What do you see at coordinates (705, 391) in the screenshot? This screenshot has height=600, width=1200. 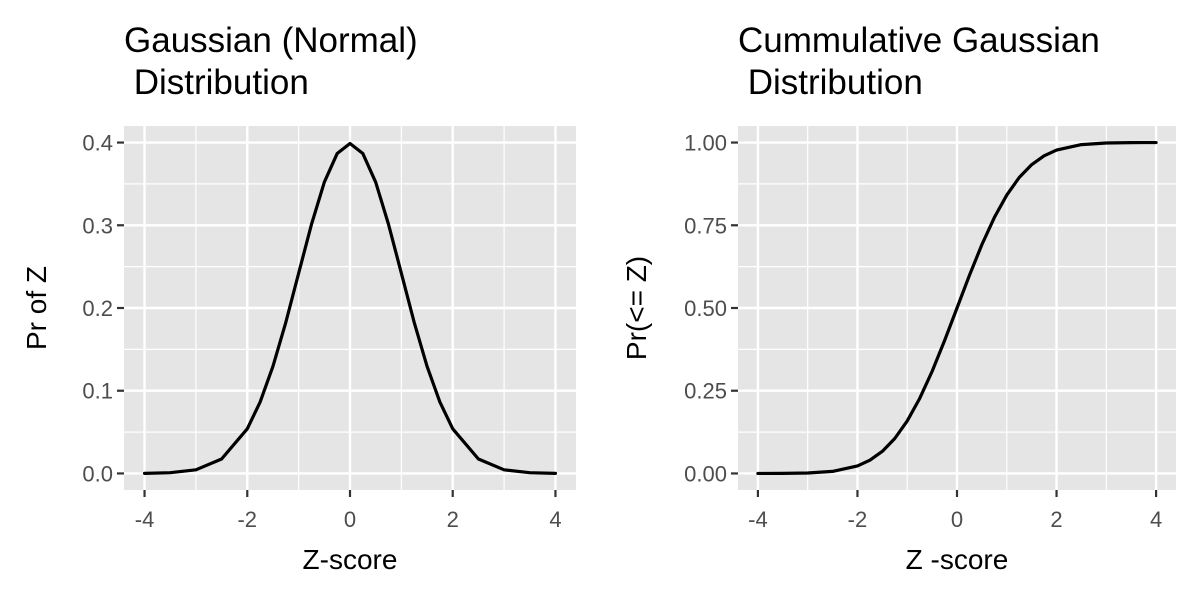 I see `y-tick-label: 0.25` at bounding box center [705, 391].